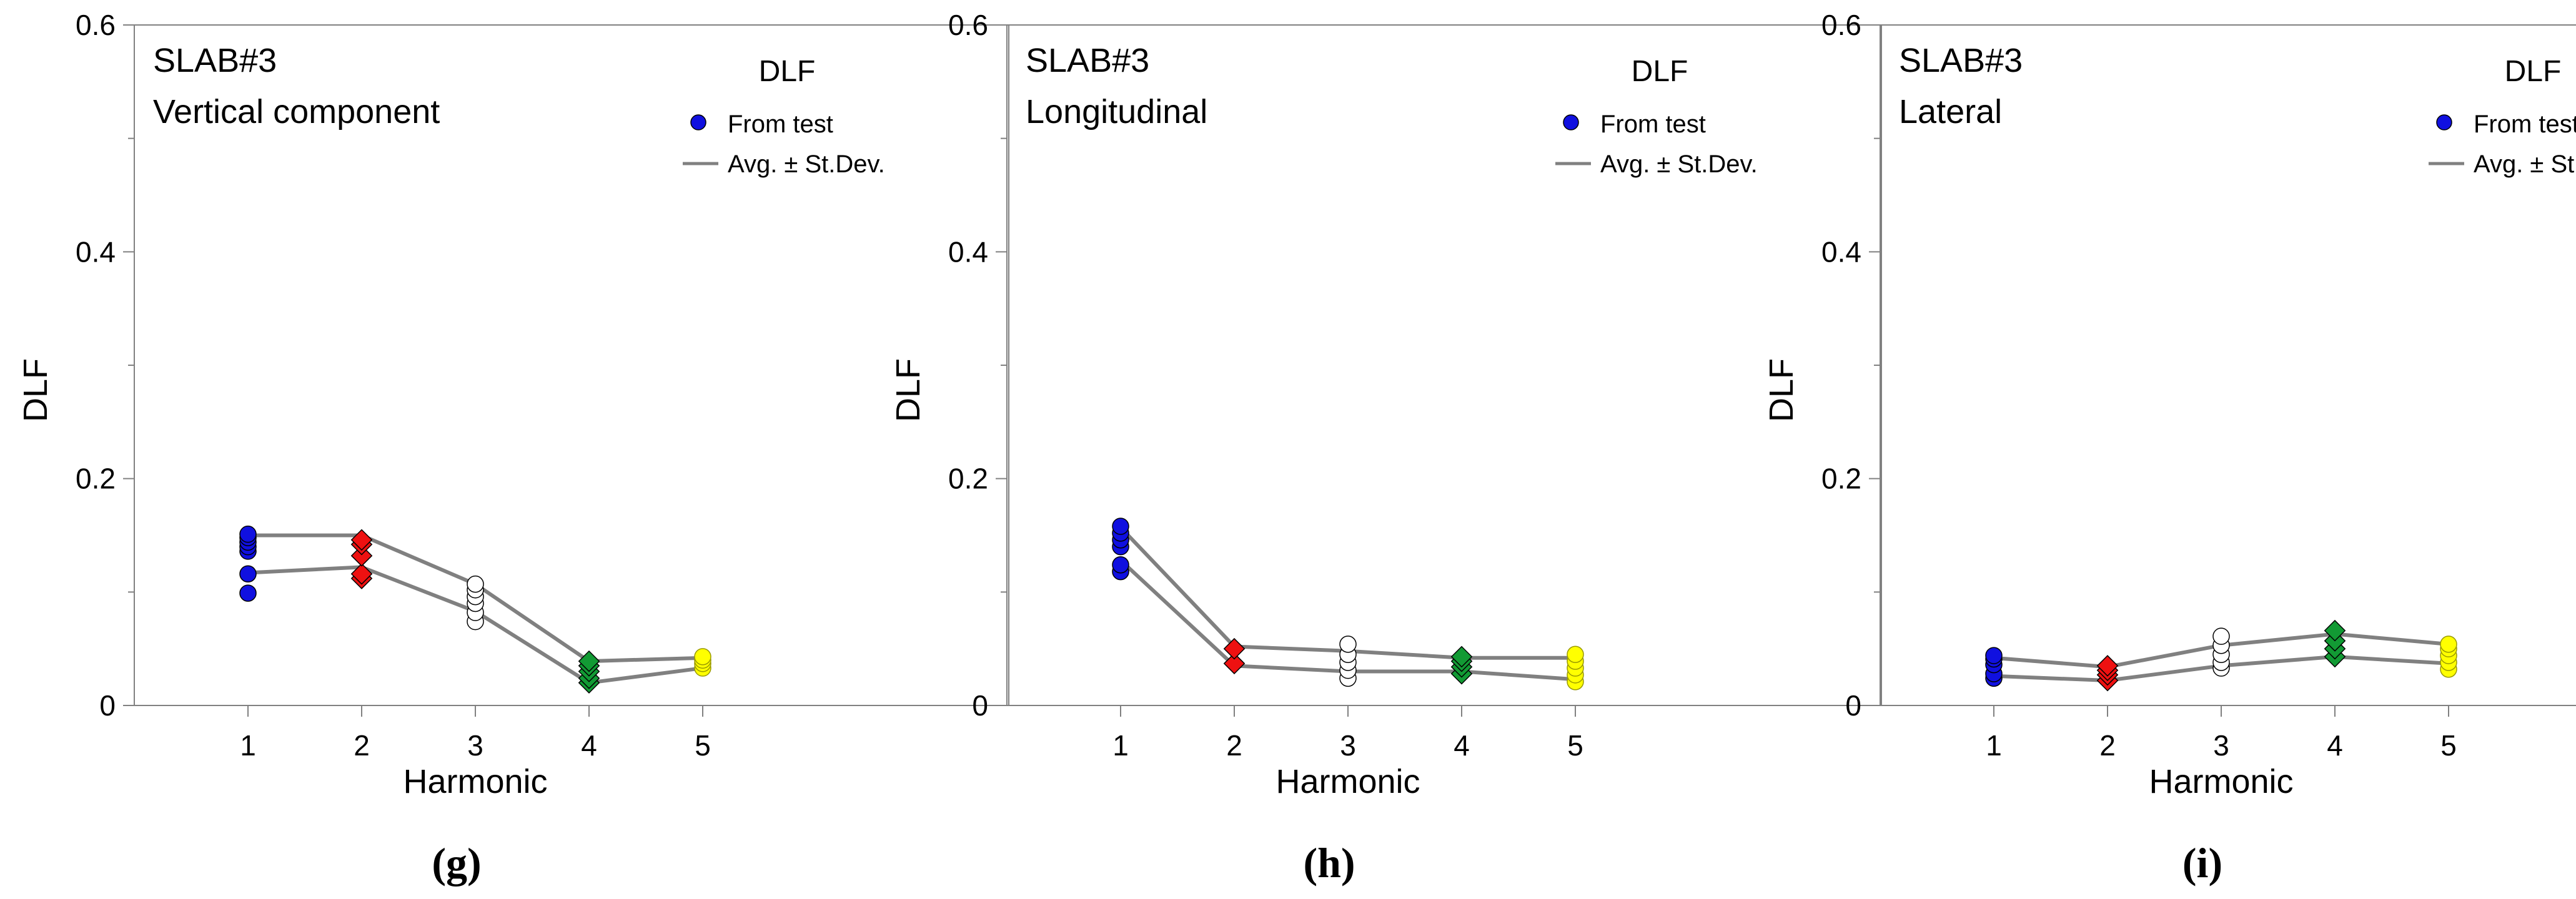  What do you see at coordinates (296, 111) in the screenshot?
I see `annotation-text: Vertical component` at bounding box center [296, 111].